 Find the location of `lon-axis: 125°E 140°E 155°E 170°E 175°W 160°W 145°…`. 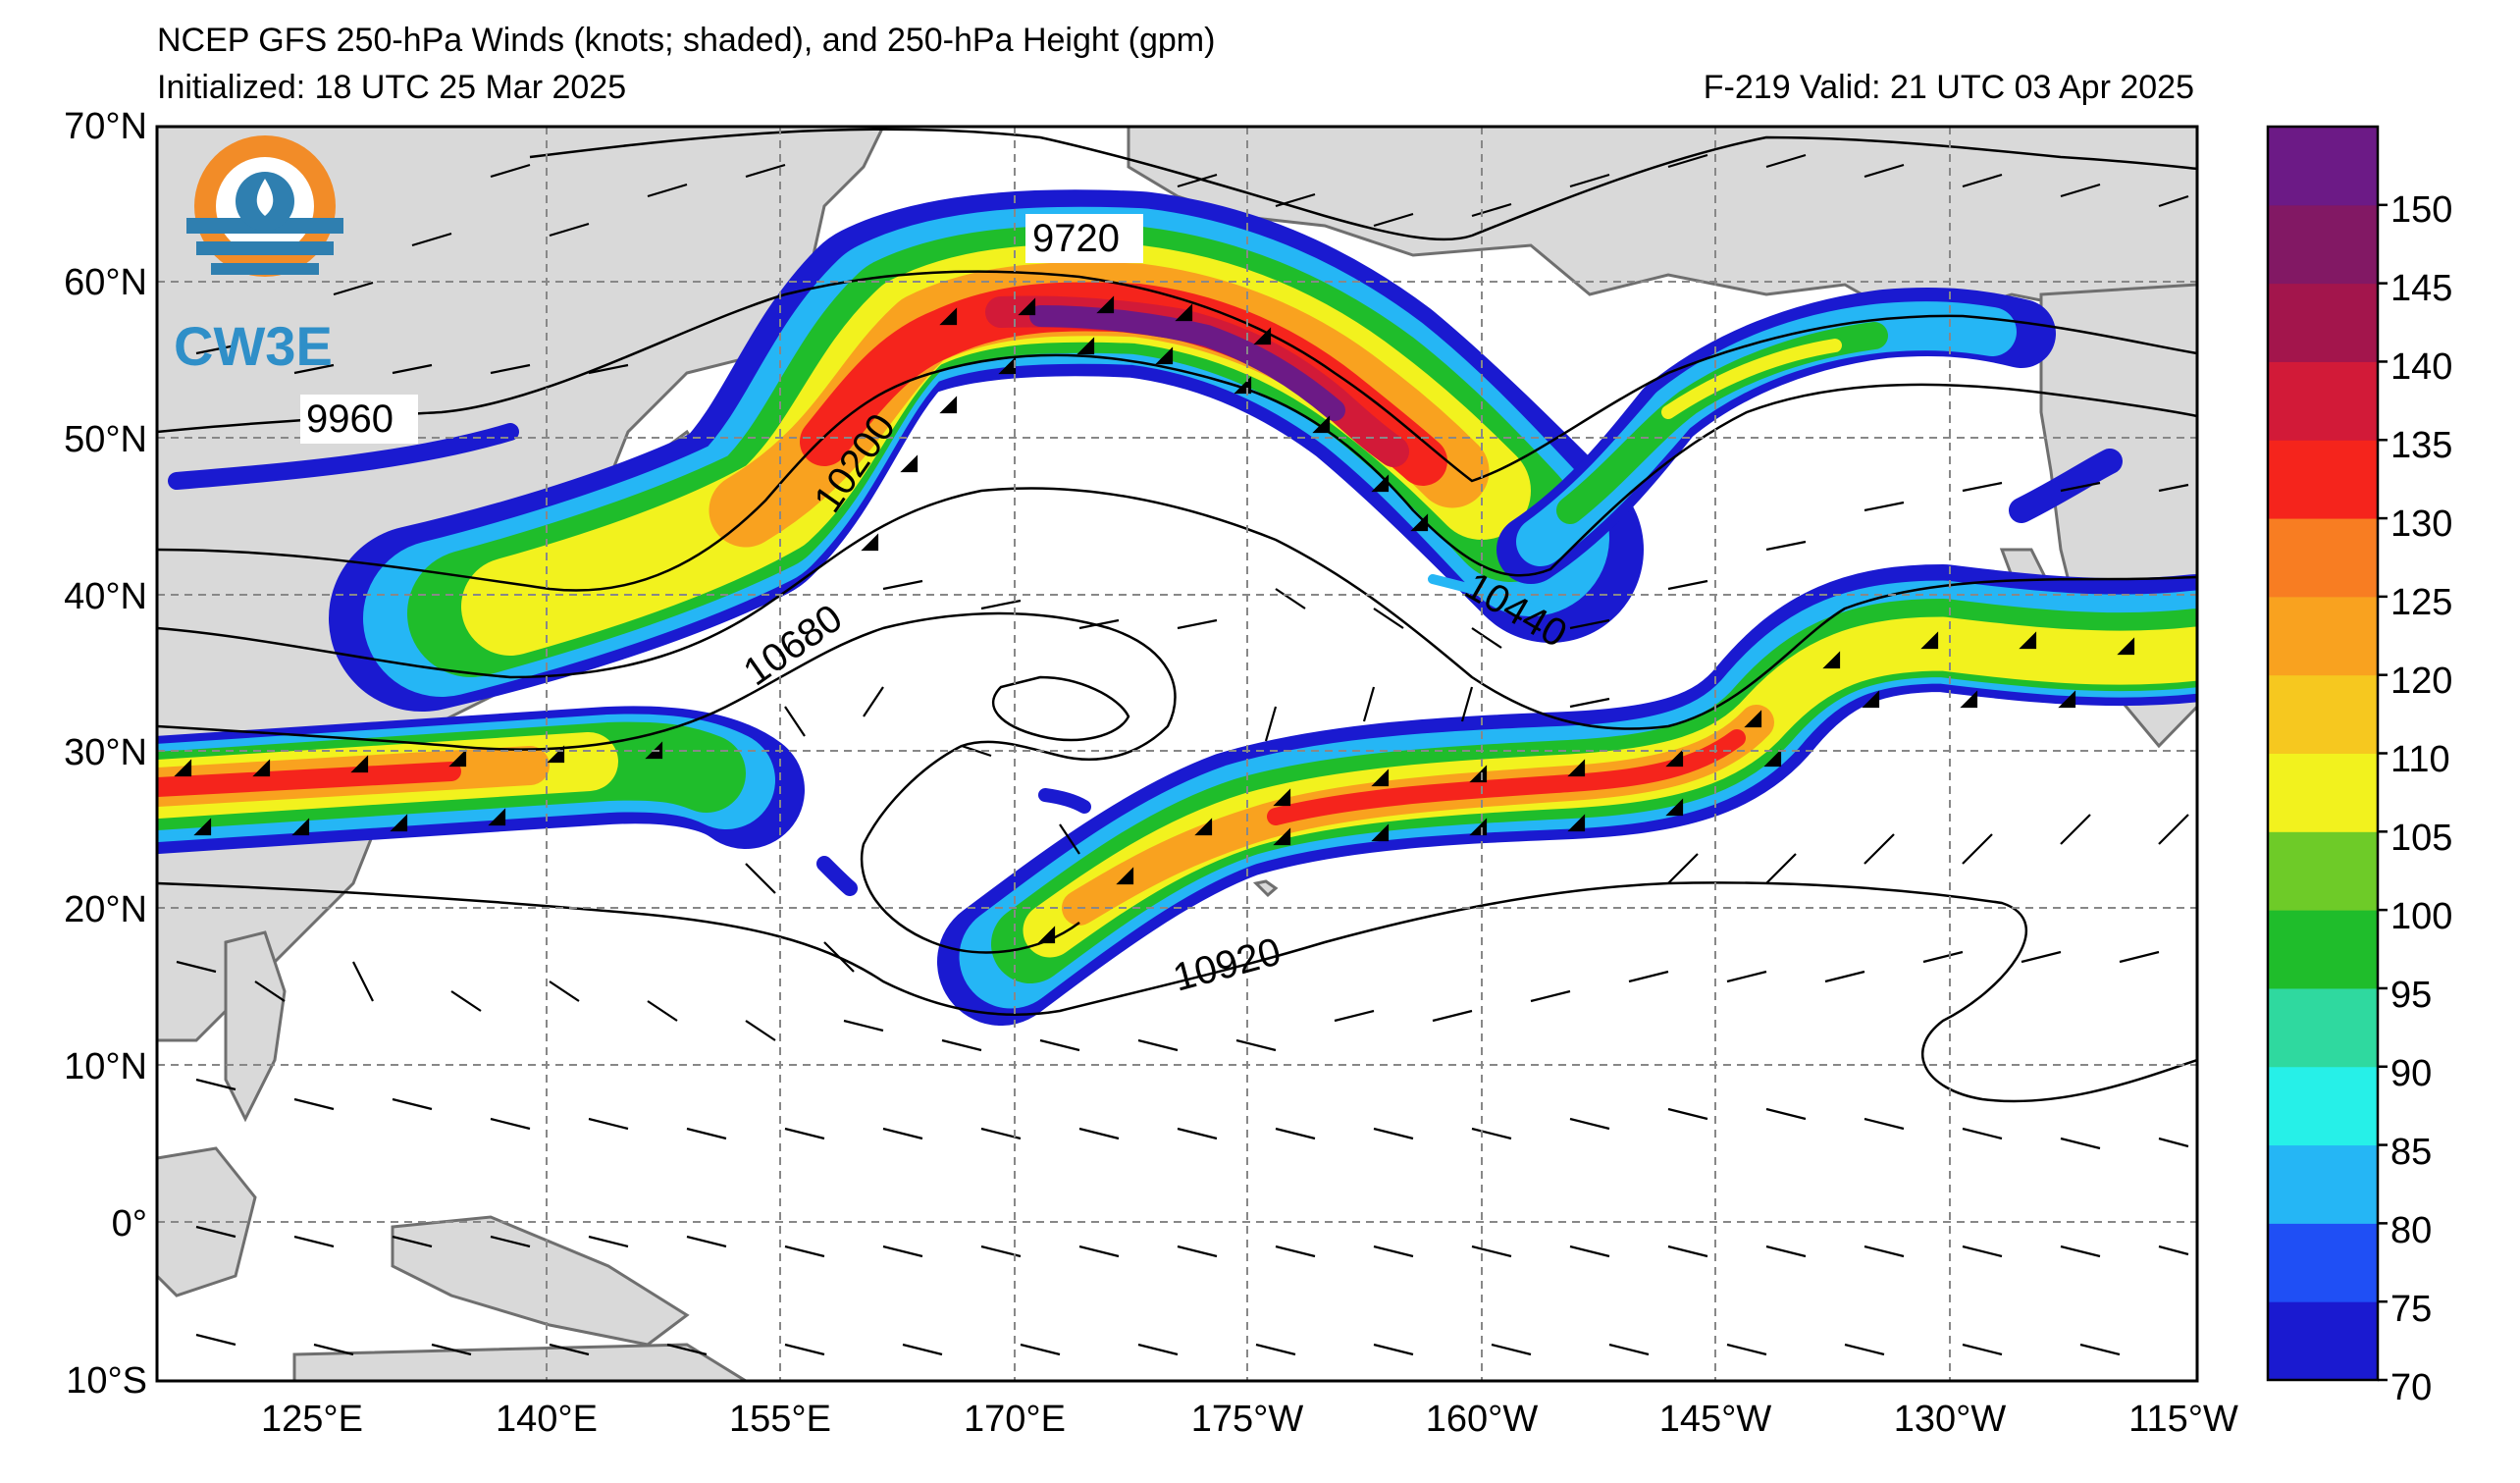

lon-axis: 125°E 140°E 155°E 170°E 175°W 160°W 145°… is located at coordinates (1249, 1420).